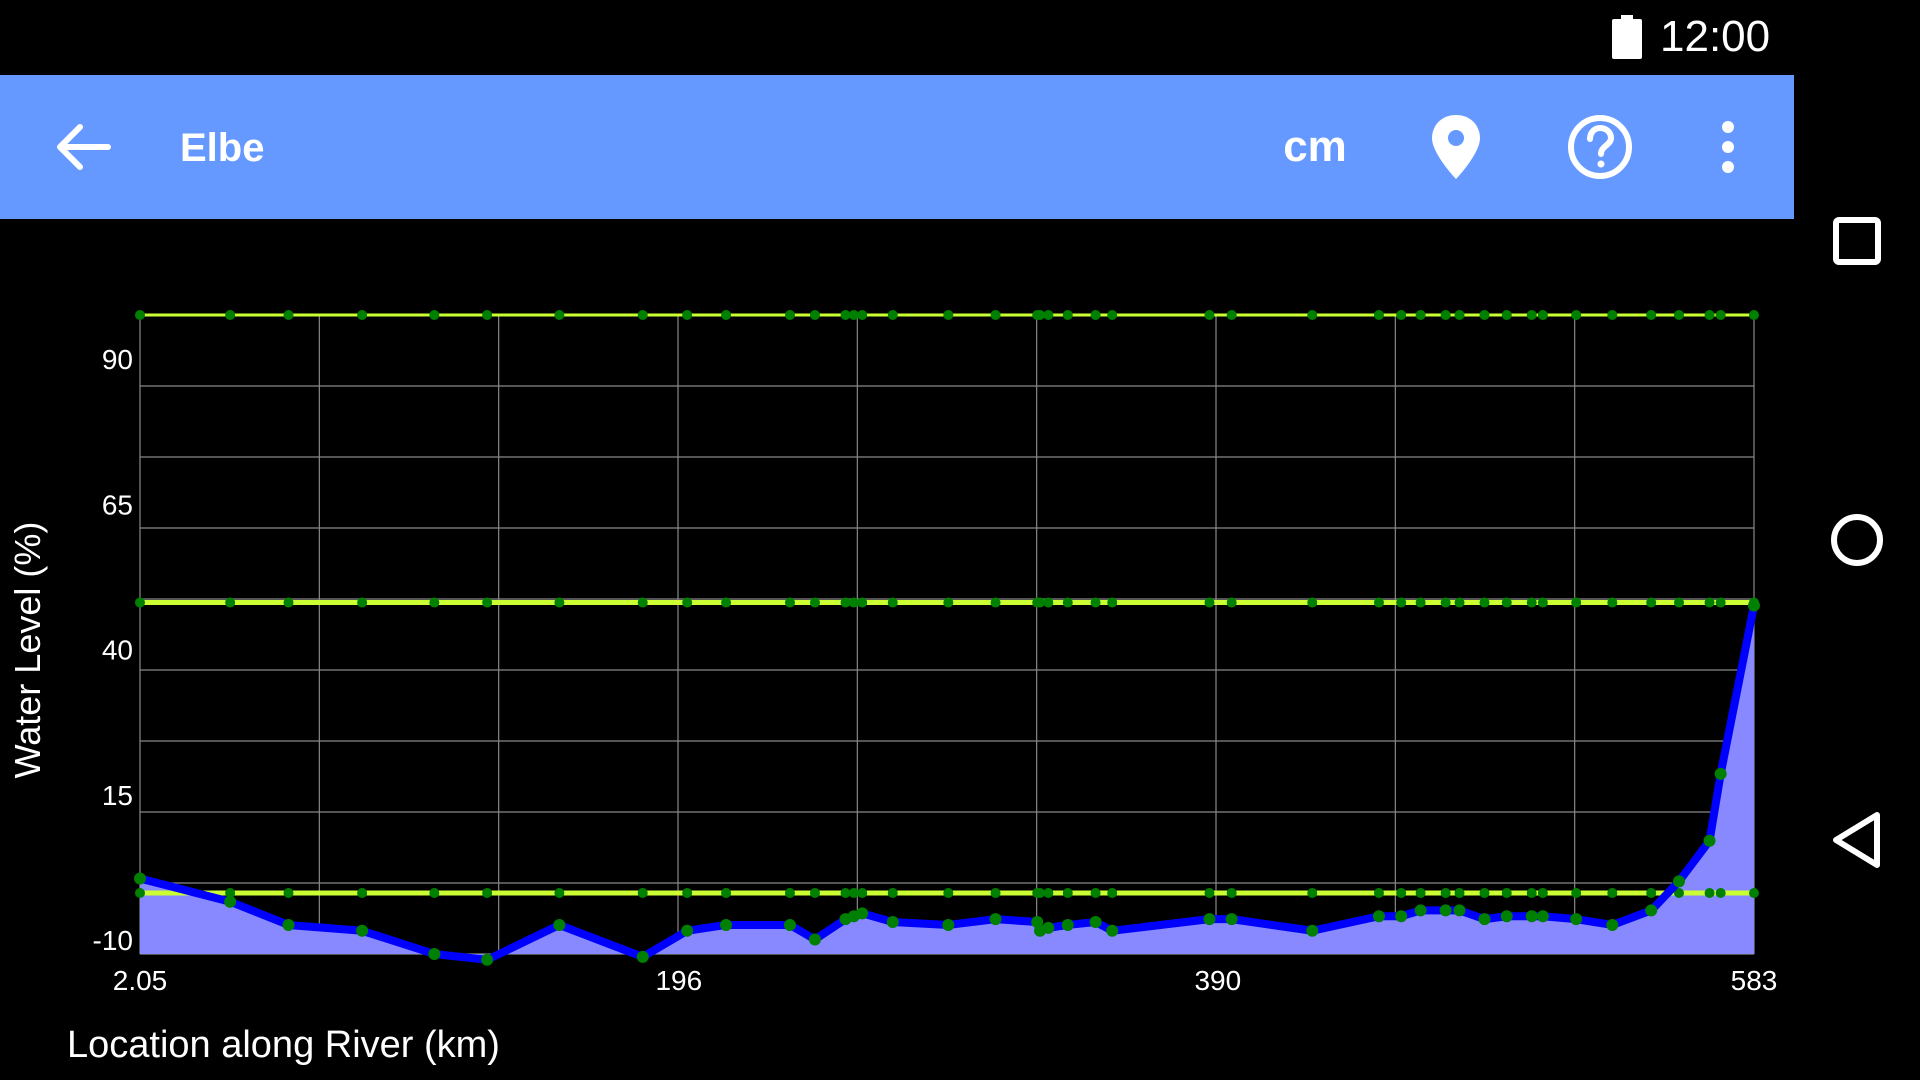  What do you see at coordinates (897, 147) in the screenshot?
I see `app-toolbar: Elbe cm` at bounding box center [897, 147].